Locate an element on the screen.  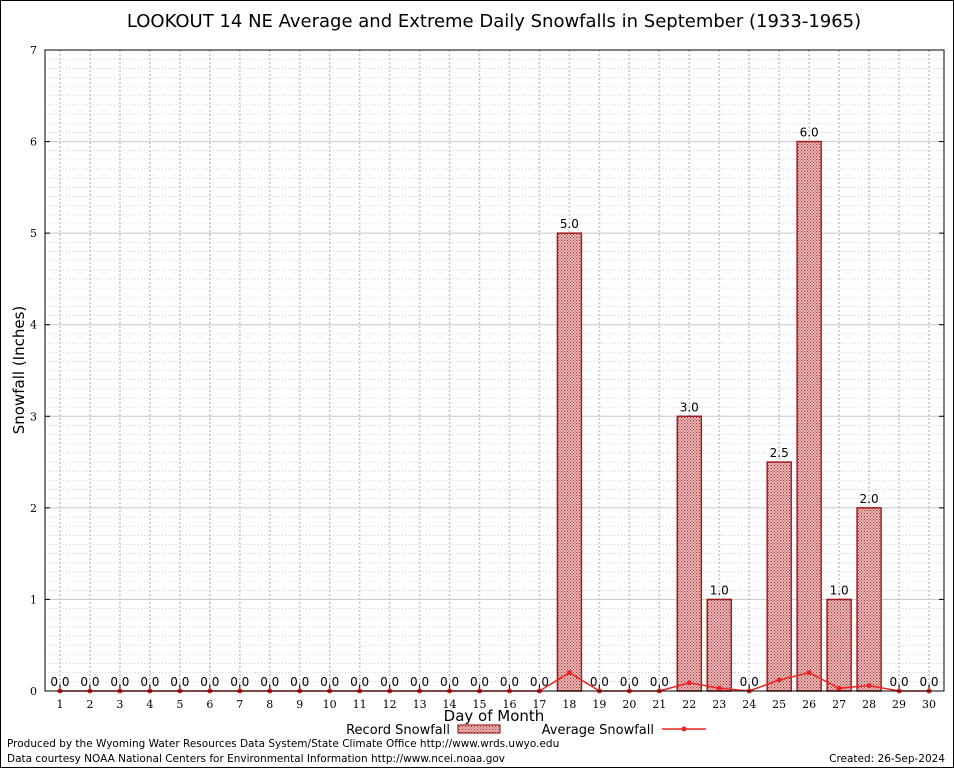
y-tick-label: 5 is located at coordinates (33, 233).